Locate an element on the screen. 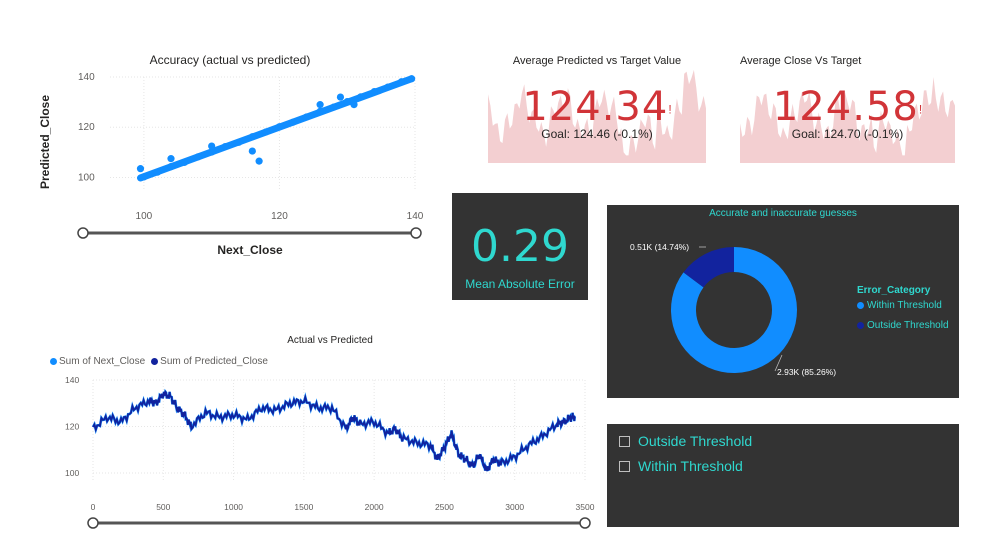 Image resolution: width=991 pixels, height=540 pixels. legend-item-predicted-close: Sum of Predicted_Close is located at coordinates (209, 361).